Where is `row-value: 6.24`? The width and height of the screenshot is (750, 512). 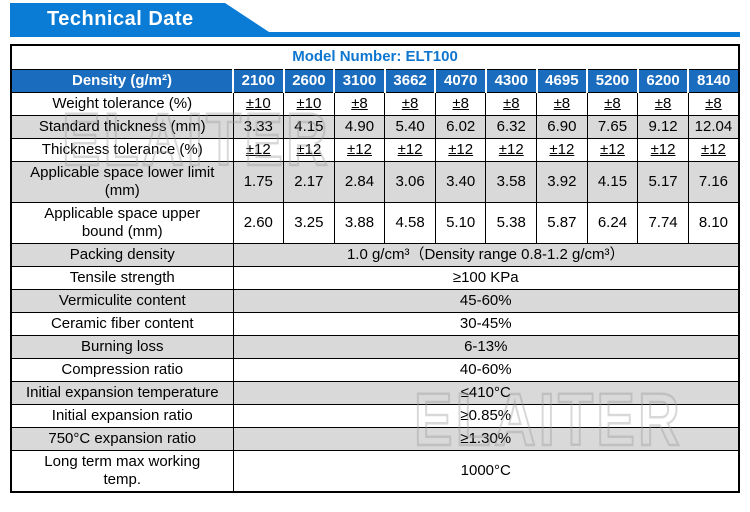
row-value: 6.24 is located at coordinates (612, 222).